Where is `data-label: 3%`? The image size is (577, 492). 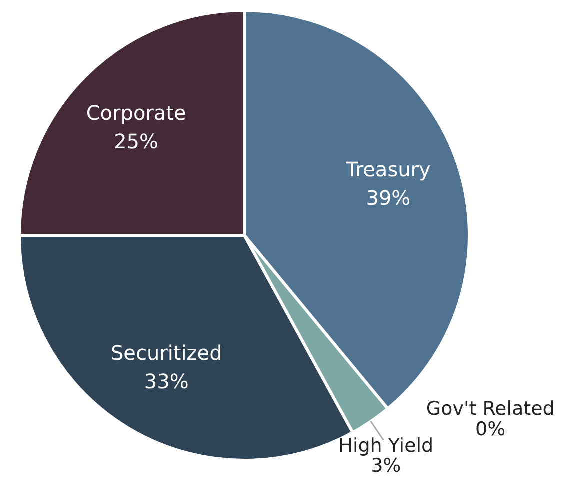
data-label: 3% is located at coordinates (386, 466).